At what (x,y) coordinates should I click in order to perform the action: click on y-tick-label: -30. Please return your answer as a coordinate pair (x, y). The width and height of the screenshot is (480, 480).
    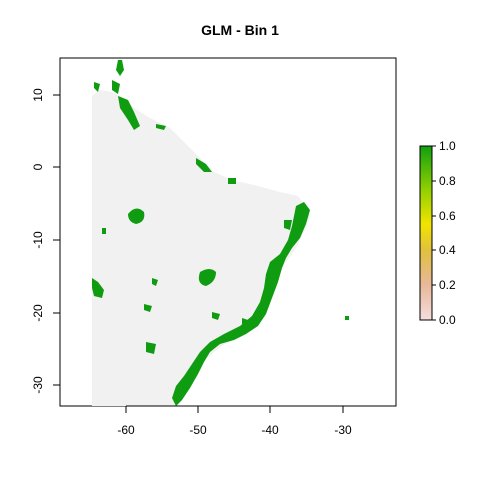
    Looking at the image, I should click on (38, 385).